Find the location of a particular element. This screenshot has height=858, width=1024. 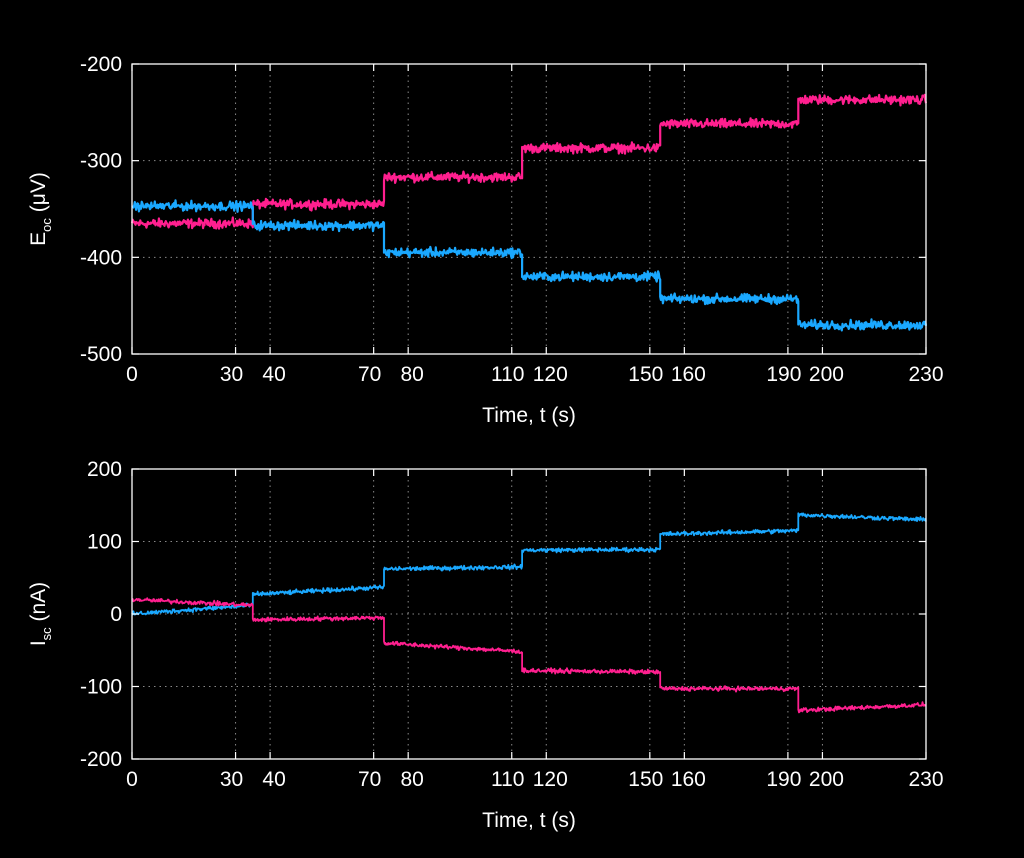

y-axis-label-subscript: oc is located at coordinates (46, 225).